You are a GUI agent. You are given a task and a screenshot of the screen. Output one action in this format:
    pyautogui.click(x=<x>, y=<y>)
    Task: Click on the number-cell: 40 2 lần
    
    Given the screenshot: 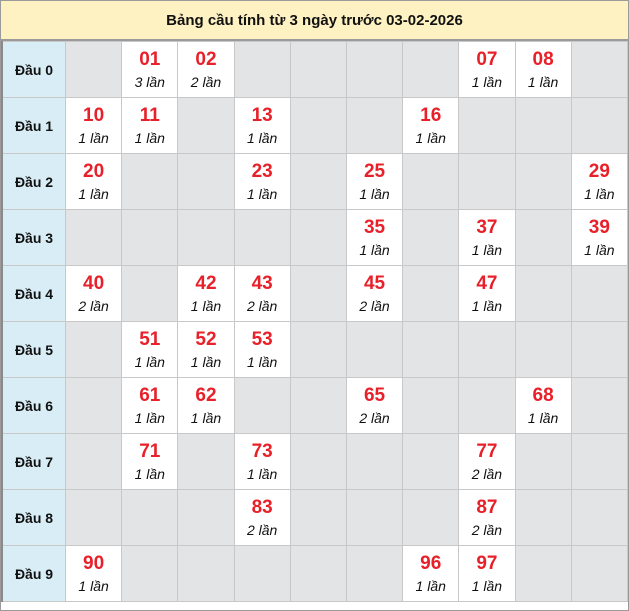 What is the action you would take?
    pyautogui.click(x=93, y=293)
    